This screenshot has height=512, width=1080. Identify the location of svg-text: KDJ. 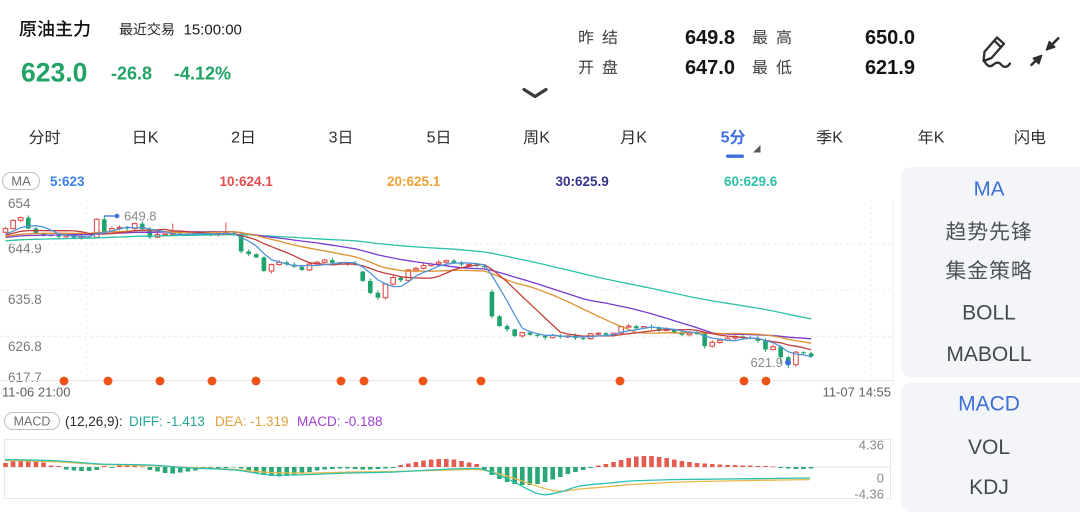
(989, 487).